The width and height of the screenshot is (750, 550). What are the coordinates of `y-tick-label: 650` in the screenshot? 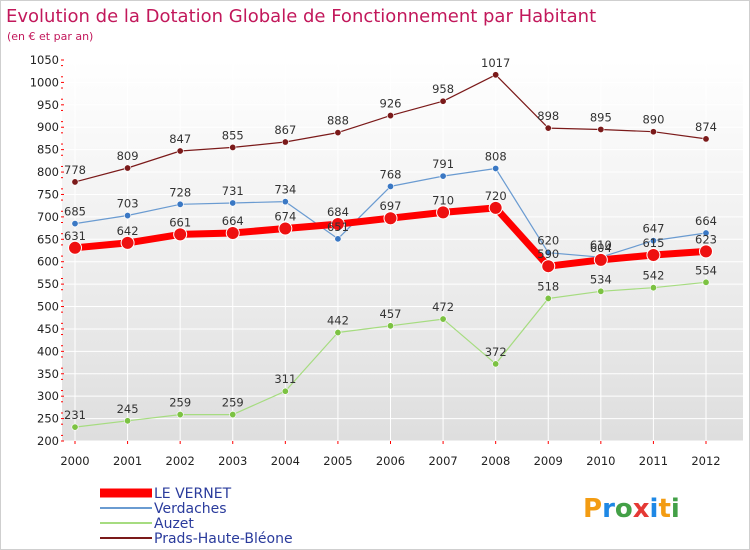 It's located at (48, 239).